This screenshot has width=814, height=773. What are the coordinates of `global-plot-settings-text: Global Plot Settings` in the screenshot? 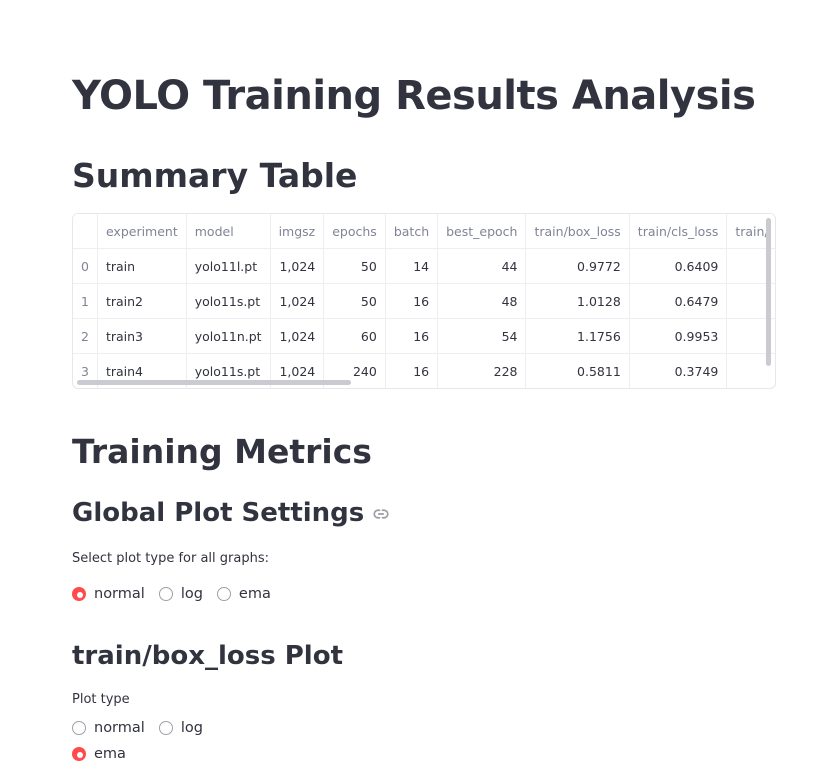 It's located at (218, 513).